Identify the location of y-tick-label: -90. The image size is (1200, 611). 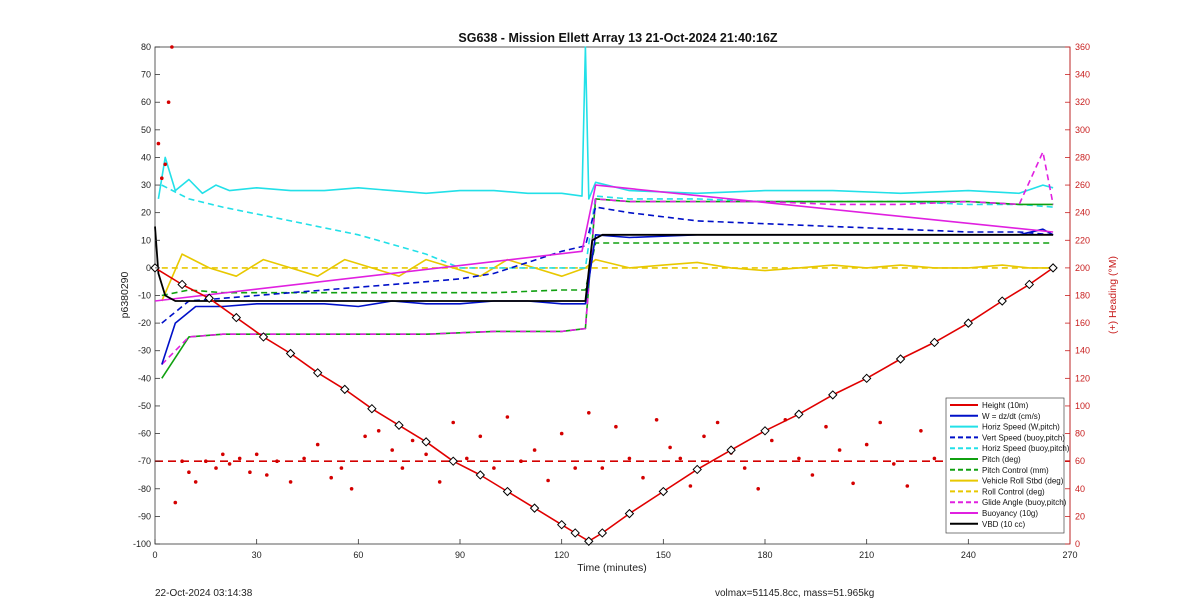
(144, 516).